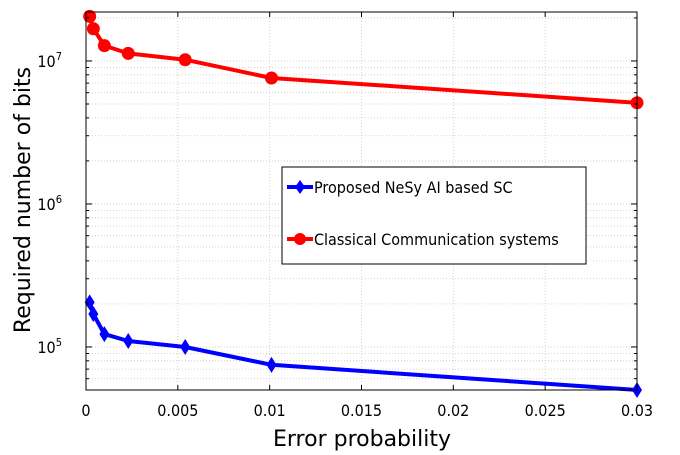  Describe the element at coordinates (436, 239) in the screenshot. I see `legend-label-1: Classical Communication systems` at that location.